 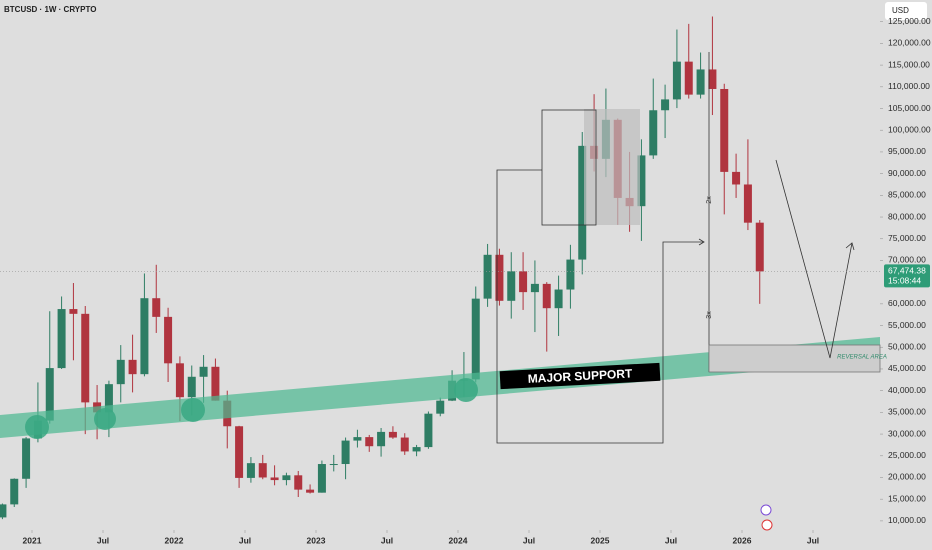 I want to click on y-tick-label: 110,000.00, so click(x=909, y=86).